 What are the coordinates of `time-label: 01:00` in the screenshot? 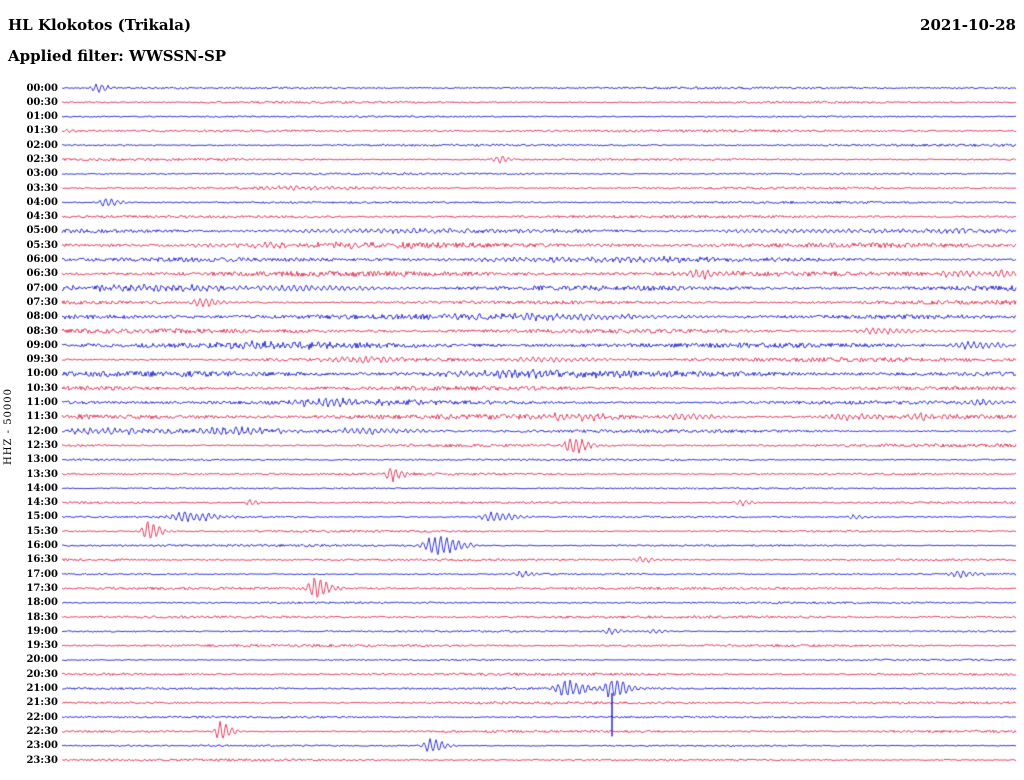 It's located at (42, 117).